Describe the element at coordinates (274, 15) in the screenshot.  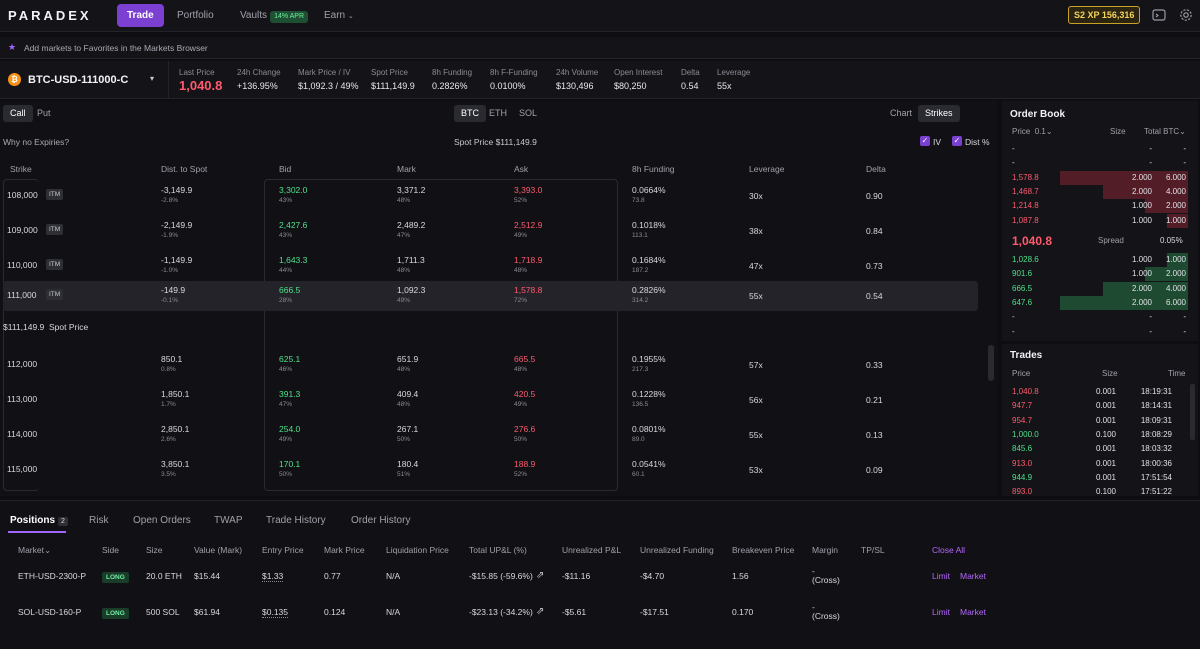
I see `nav-vaults: Vaults 14% APR` at that location.